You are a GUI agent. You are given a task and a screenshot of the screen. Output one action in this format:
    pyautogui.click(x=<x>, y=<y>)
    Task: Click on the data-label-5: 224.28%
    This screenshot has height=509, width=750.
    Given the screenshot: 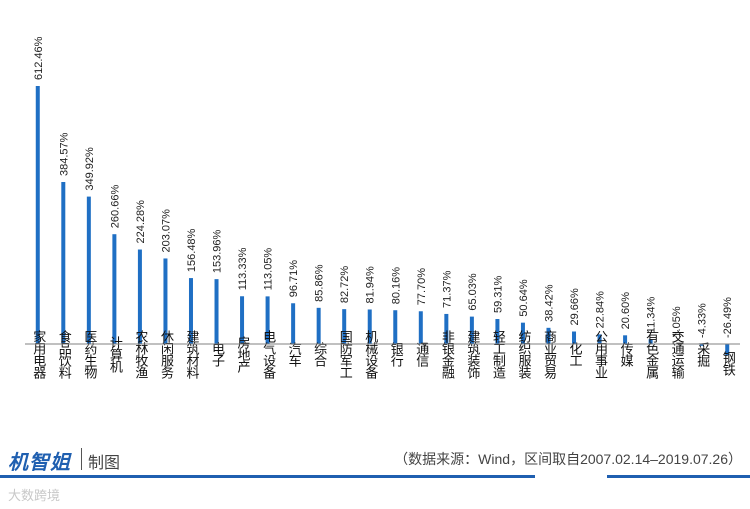 What is the action you would take?
    pyautogui.click(x=141, y=222)
    